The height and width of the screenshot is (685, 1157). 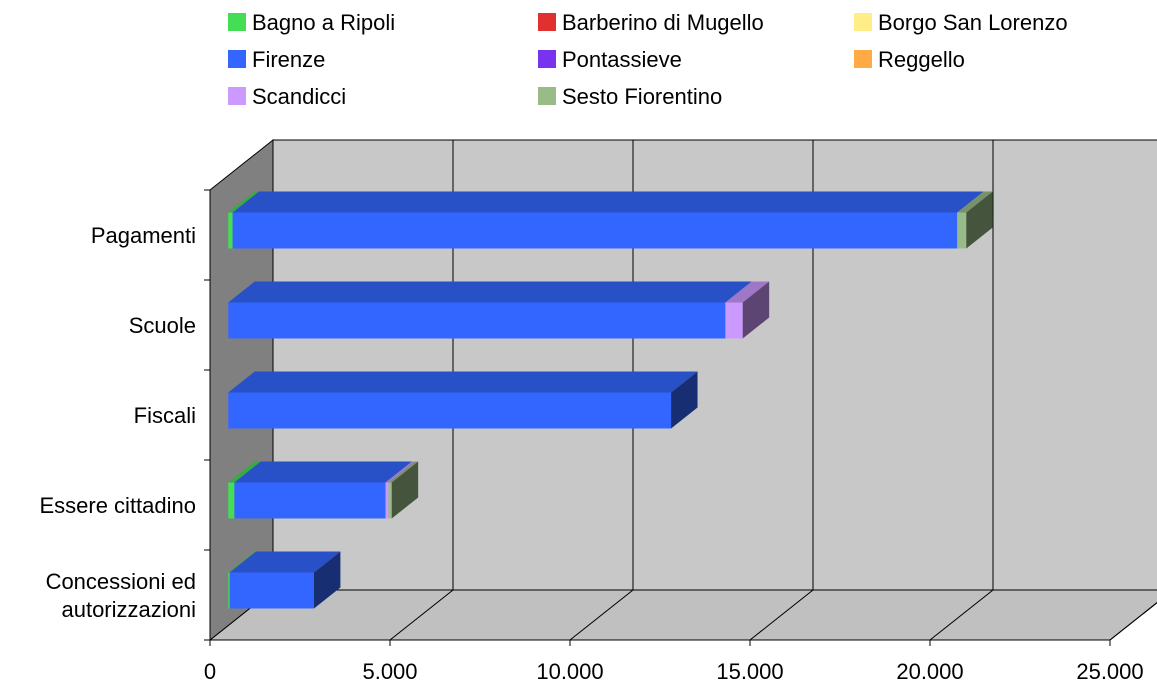 I want to click on legend-entry: Sesto Fiorentino, so click(x=630, y=96).